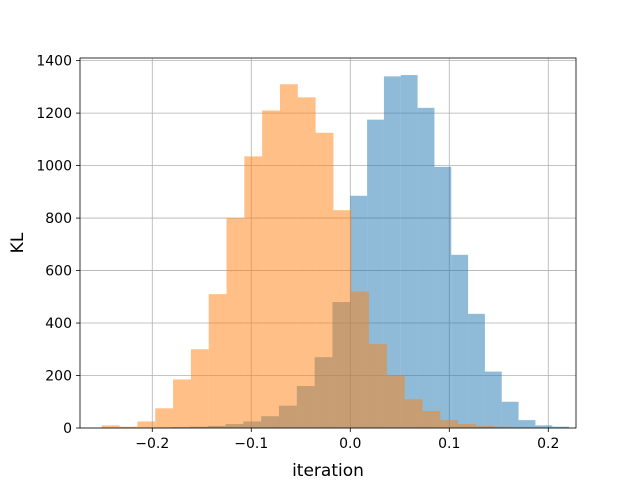 Image resolution: width=640 pixels, height=480 pixels. I want to click on x-axis-label: iteration, so click(328, 470).